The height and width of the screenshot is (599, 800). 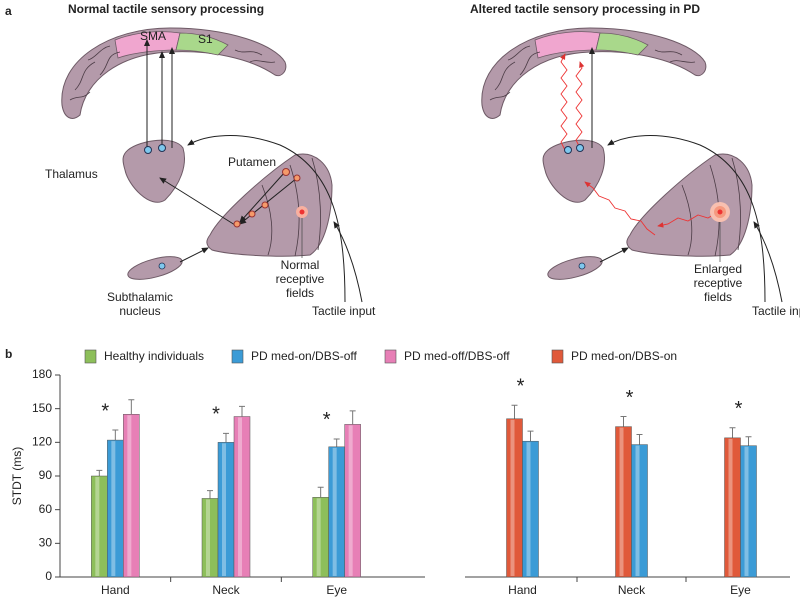 What do you see at coordinates (718, 269) in the screenshot?
I see `label: Enlarged` at bounding box center [718, 269].